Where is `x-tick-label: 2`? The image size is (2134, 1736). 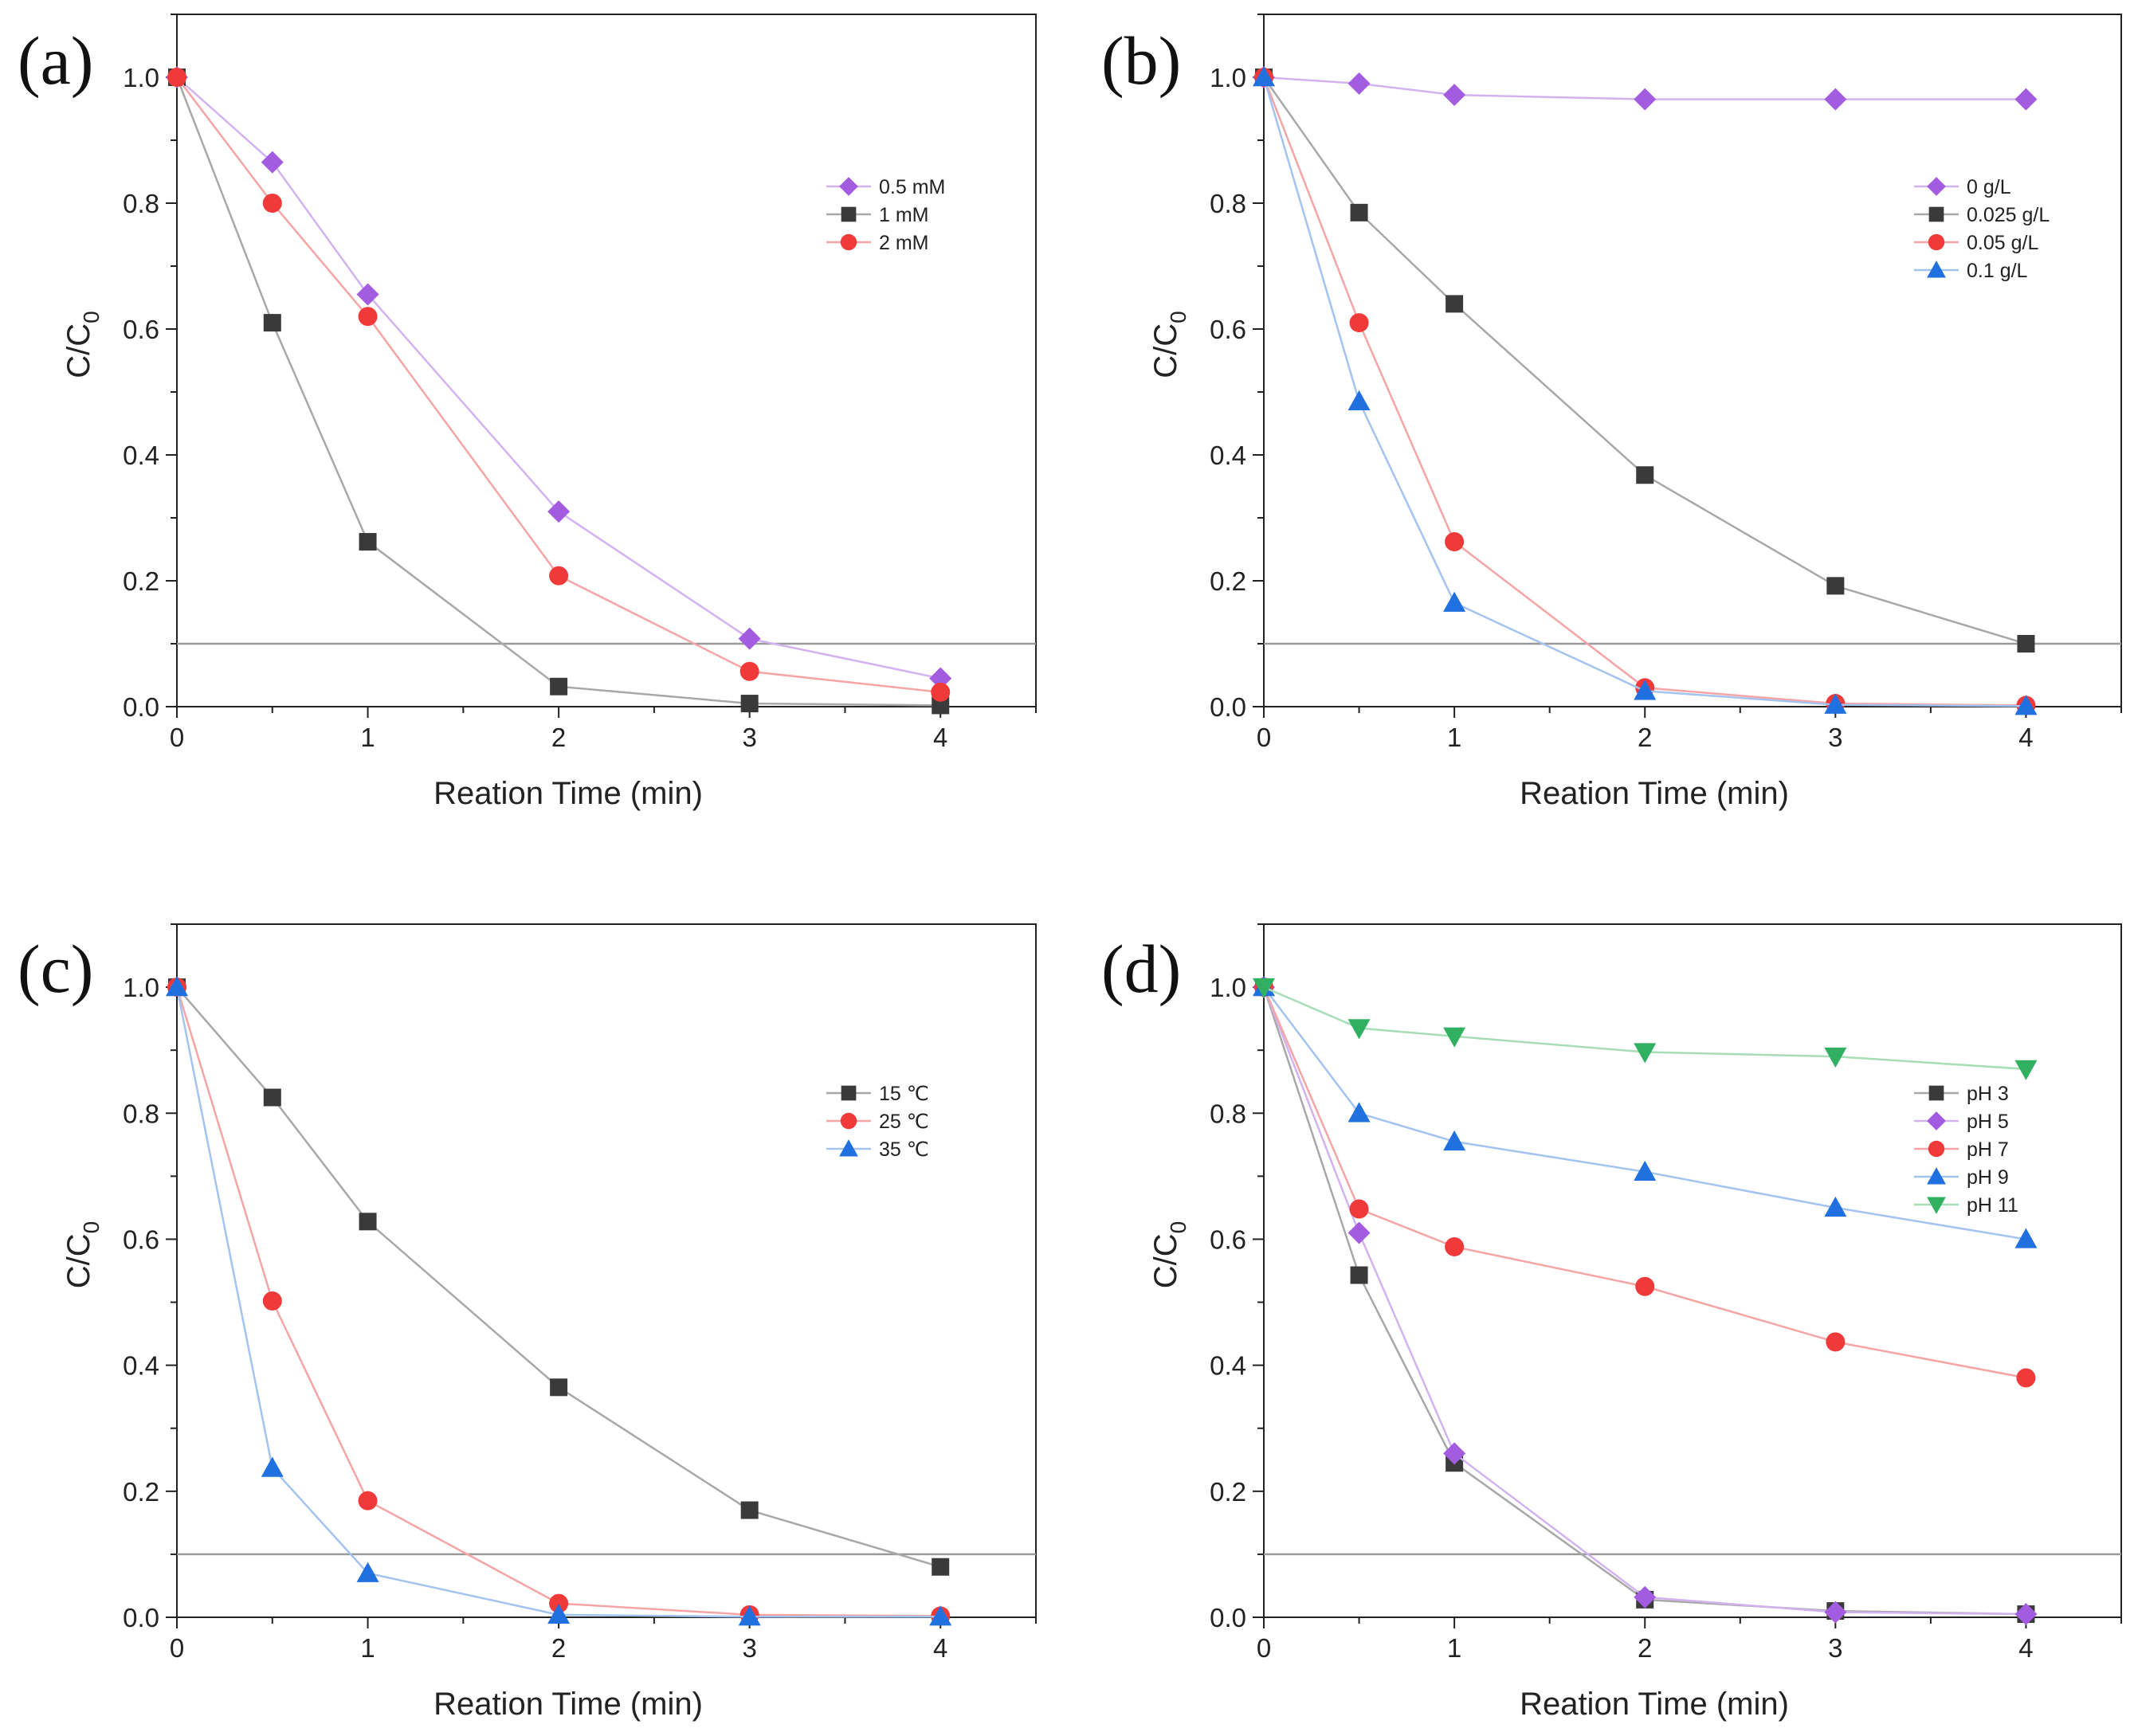 x-tick-label: 2 is located at coordinates (1645, 1648).